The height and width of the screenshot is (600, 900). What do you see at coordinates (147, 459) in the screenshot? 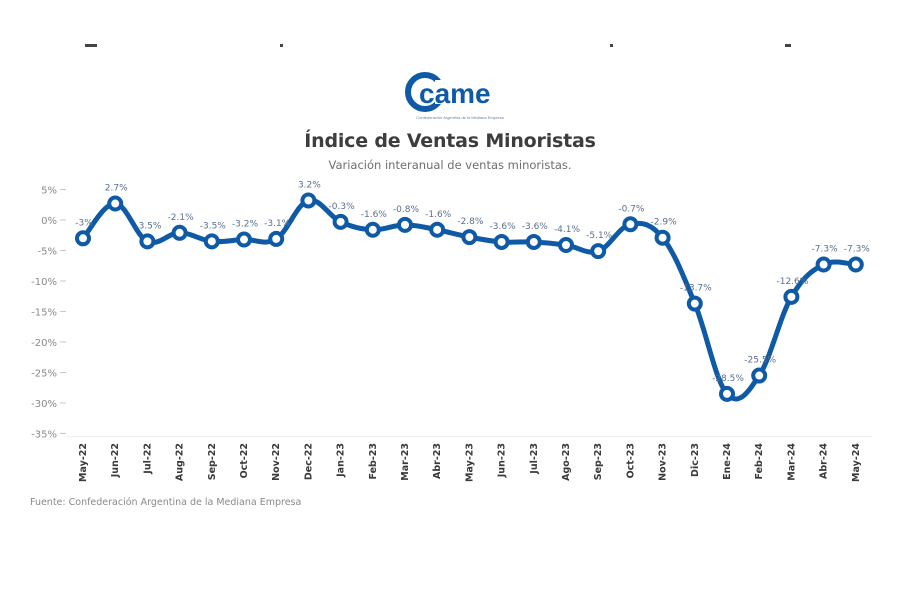
I see `x-tick-label: Jul-22` at bounding box center [147, 459].